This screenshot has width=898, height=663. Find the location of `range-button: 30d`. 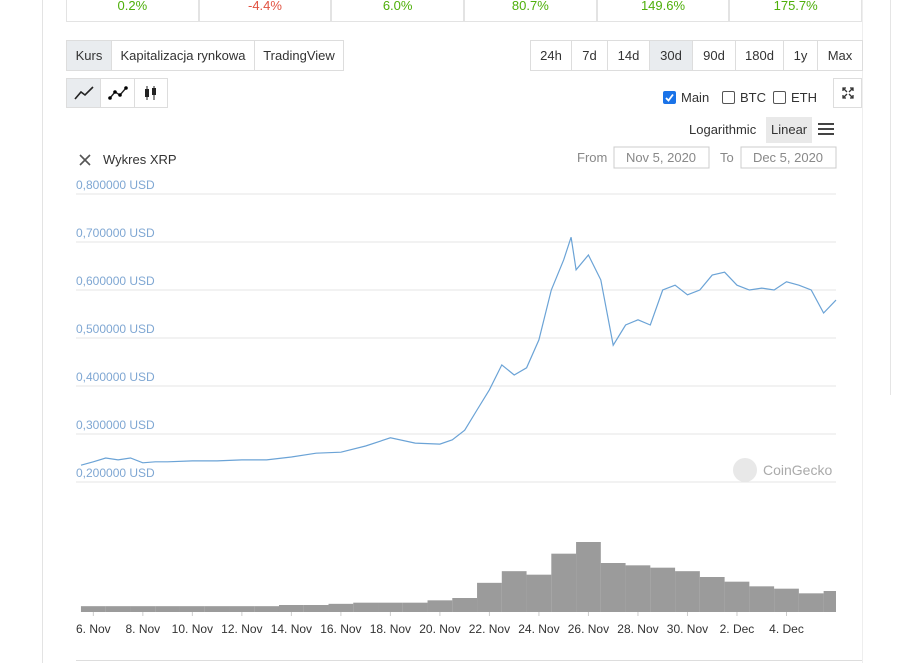

range-button: 30d is located at coordinates (671, 55).